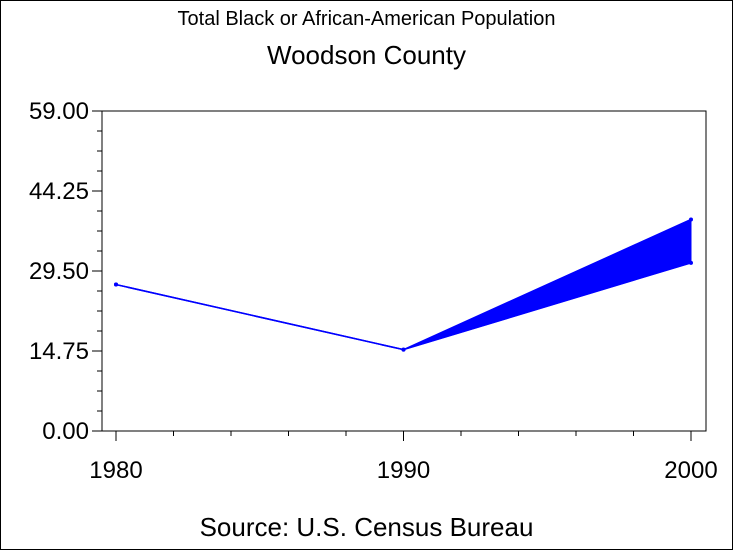 The image size is (733, 550). I want to click on x-axis: 1980 1990 2000, so click(403, 457).